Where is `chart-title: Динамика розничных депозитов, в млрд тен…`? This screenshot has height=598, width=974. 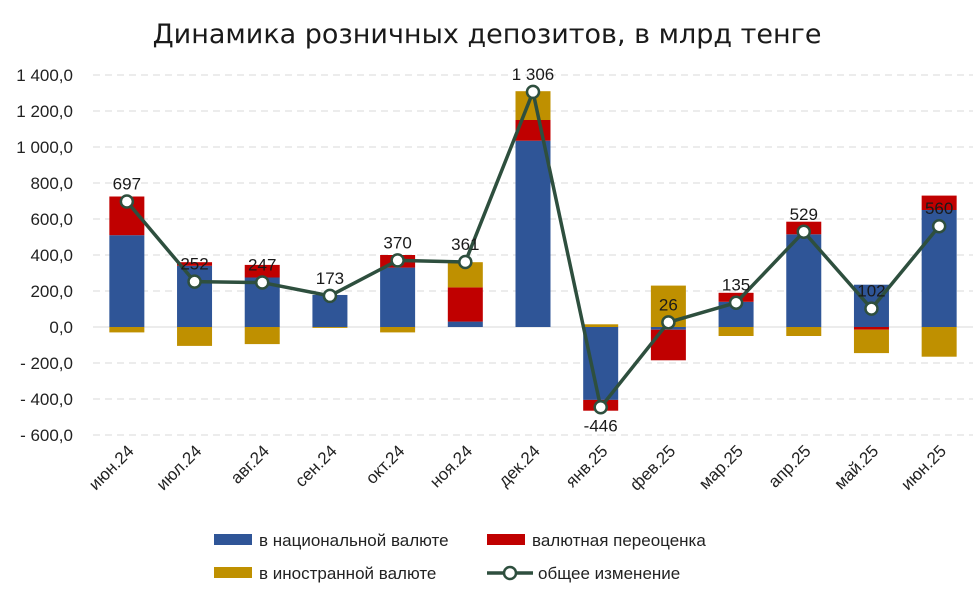 chart-title: Динамика розничных депозитов, в млрд тен… is located at coordinates (487, 34).